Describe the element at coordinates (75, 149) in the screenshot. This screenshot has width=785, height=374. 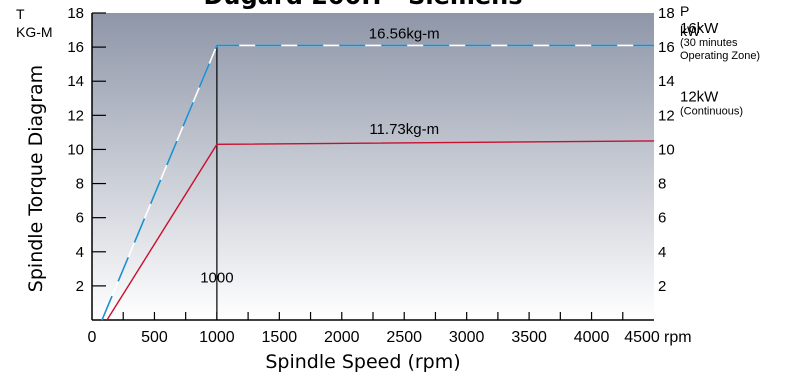
I see `y-tick-label-left: 10` at that location.